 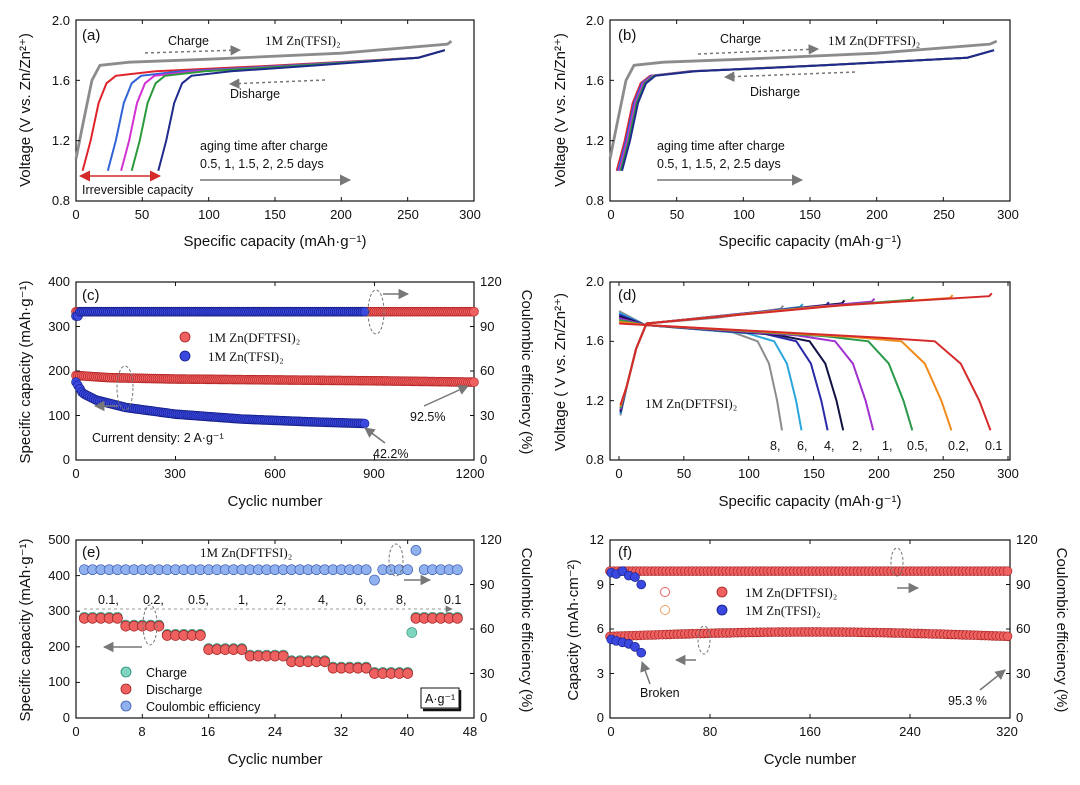 I want to click on panel-b-legend-text: 1M Zn(DFTFSI)₂, so click(x=874, y=40).